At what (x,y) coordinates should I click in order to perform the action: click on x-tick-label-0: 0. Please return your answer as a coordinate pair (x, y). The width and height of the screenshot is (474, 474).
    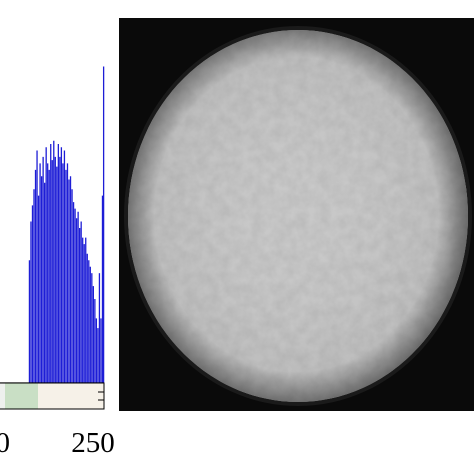
    Looking at the image, I should click on (5, 443).